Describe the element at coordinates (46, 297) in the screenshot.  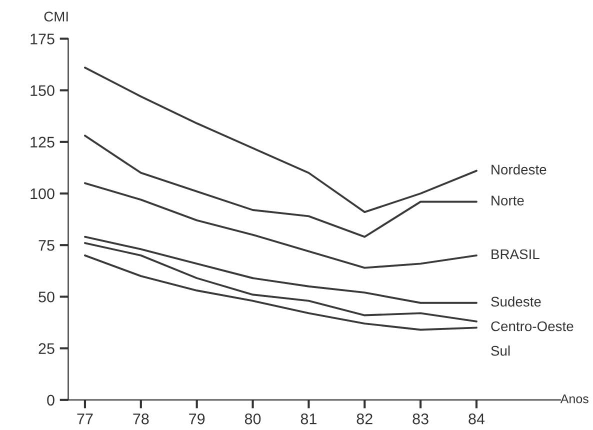
I see `y-tick-label: 50` at that location.